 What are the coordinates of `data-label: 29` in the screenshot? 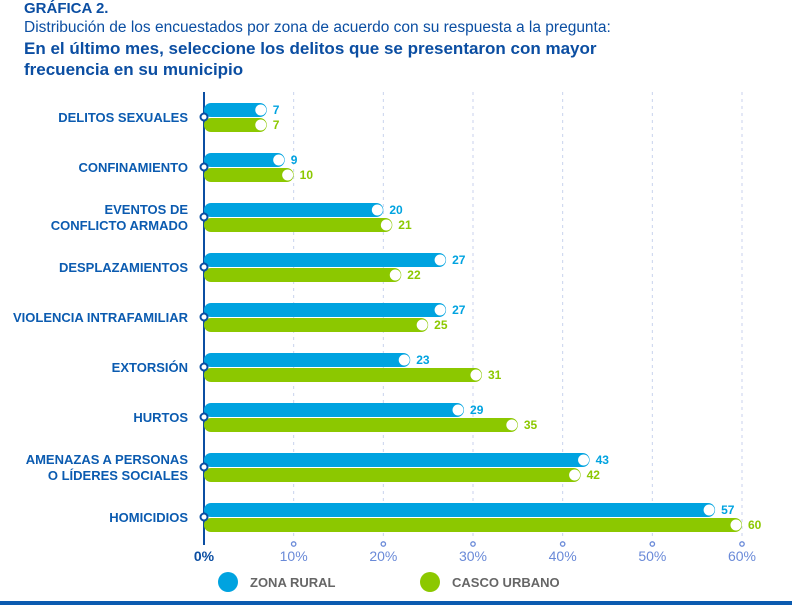 It's located at (477, 410).